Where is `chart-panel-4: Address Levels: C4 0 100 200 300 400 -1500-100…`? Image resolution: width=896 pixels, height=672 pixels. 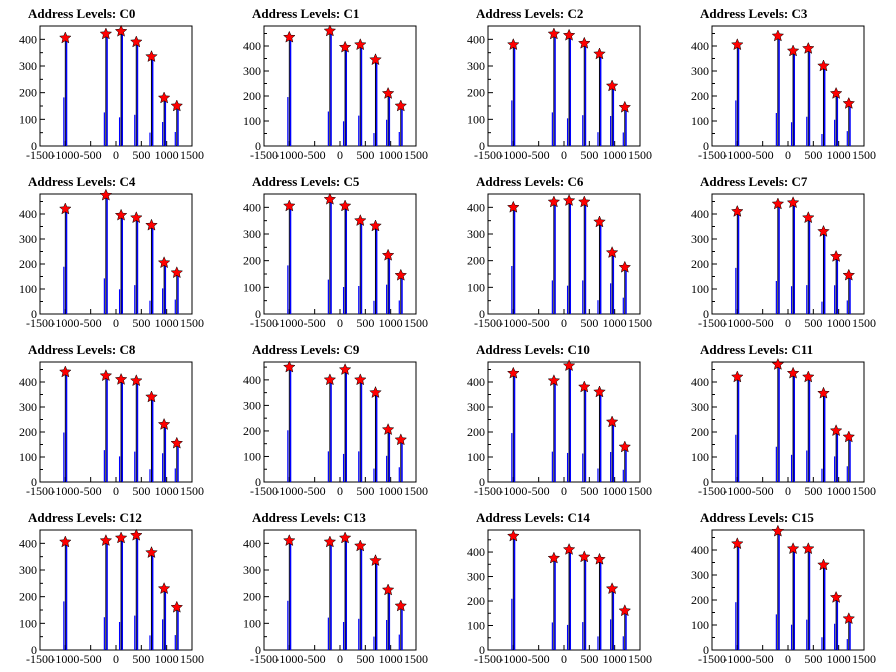 chart-panel-4: Address Levels: C4 0 100 200 300 400 -1500-100… is located at coordinates (111, 252).